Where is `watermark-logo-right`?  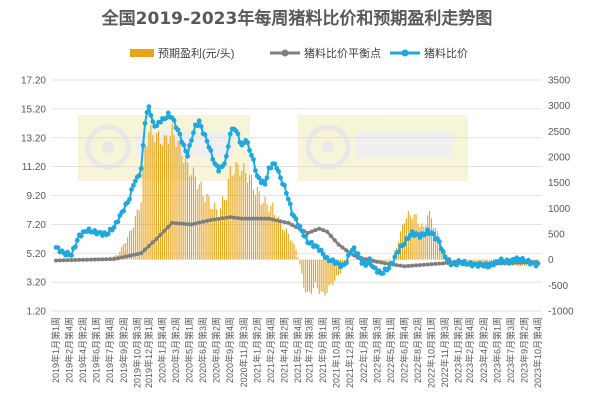
watermark-logo-right is located at coordinates (383, 148).